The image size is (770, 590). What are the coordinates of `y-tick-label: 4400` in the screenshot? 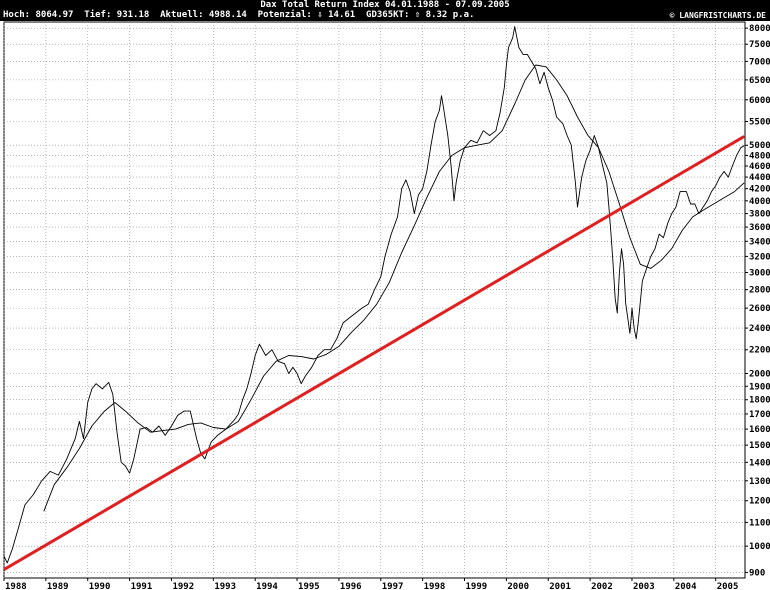 It's located at (759, 178).